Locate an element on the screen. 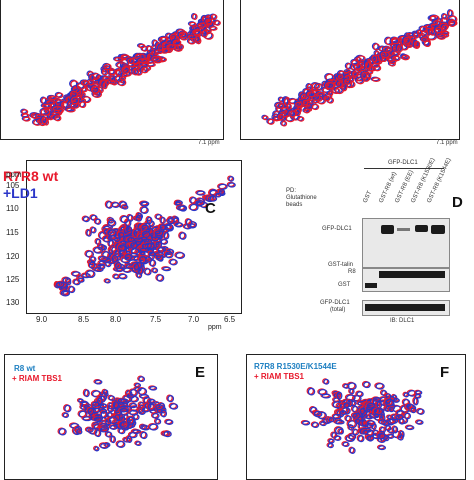  panel-c-y-tick: 130 is located at coordinates (13, 302).